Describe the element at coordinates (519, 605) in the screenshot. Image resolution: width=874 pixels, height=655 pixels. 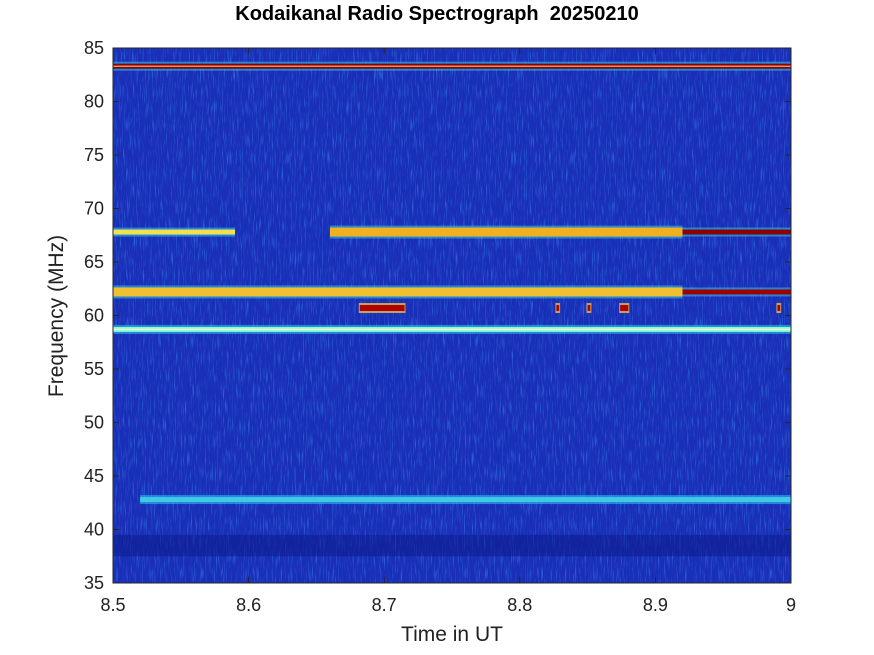
I see `x-tick-label: 8.8` at that location.